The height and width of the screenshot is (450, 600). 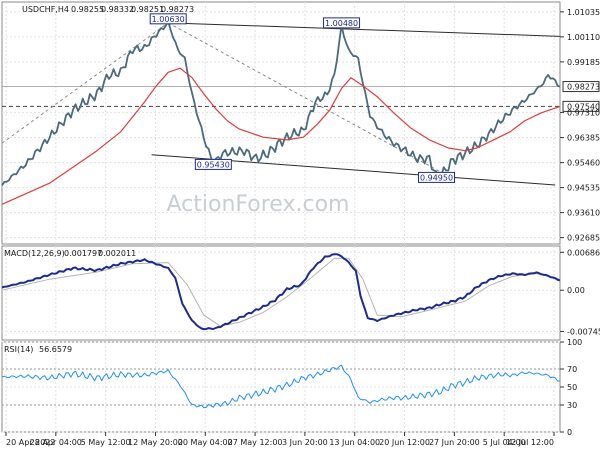 I want to click on x-tick-label: 27 May 12:00, so click(x=255, y=442).